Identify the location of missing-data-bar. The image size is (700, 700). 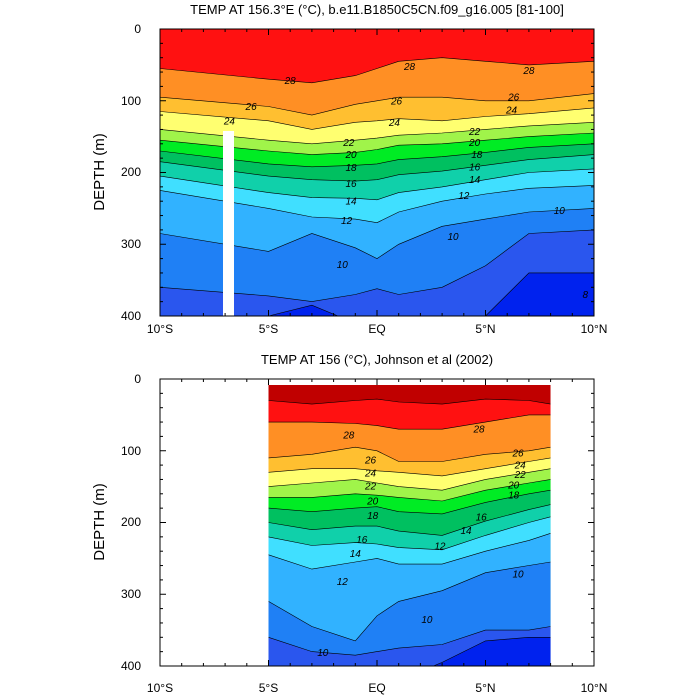
(228, 223).